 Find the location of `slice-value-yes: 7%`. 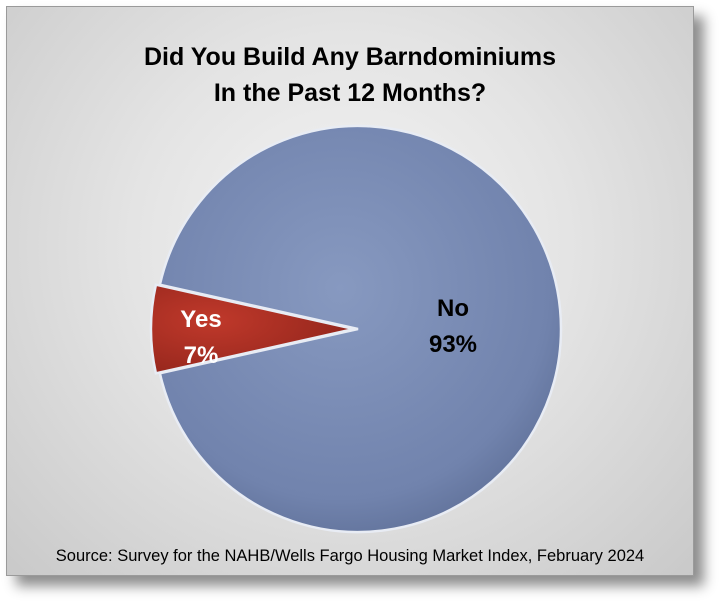

slice-value-yes: 7% is located at coordinates (201, 355).